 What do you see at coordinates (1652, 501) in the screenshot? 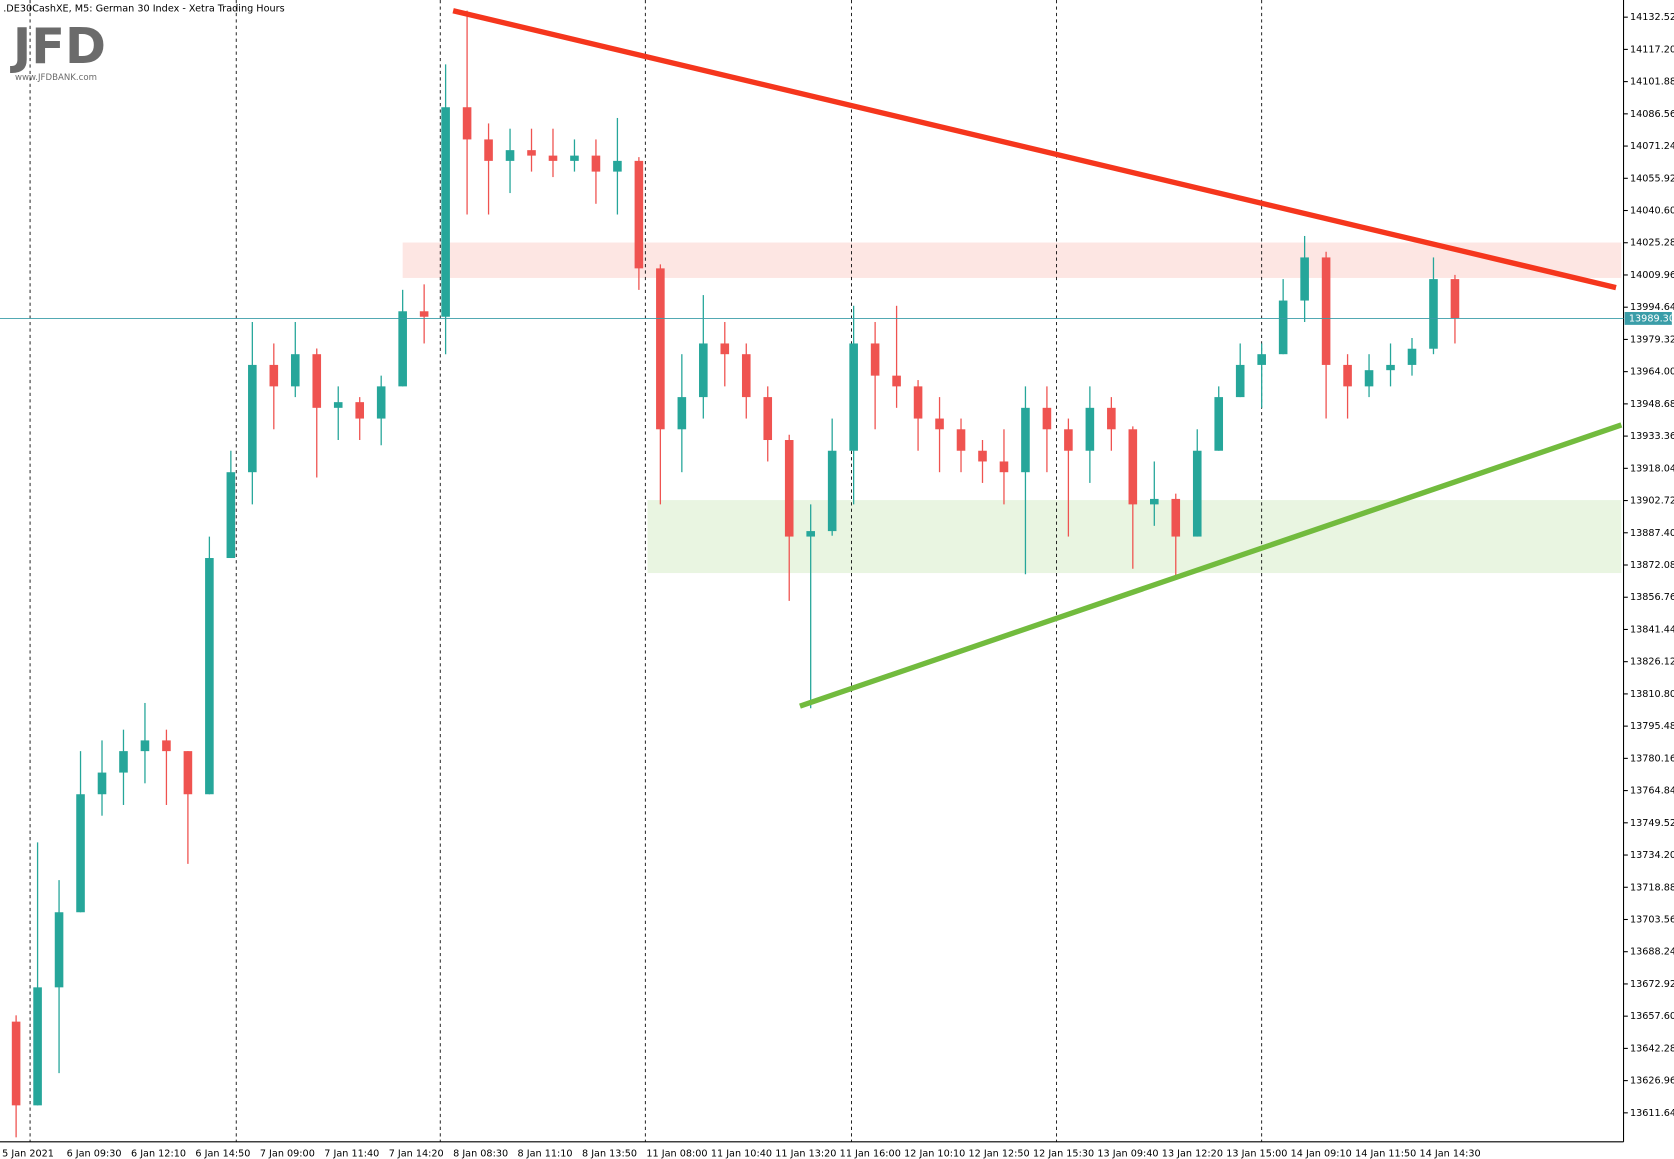
I see `y-tick-label: 13902.72` at bounding box center [1652, 501].